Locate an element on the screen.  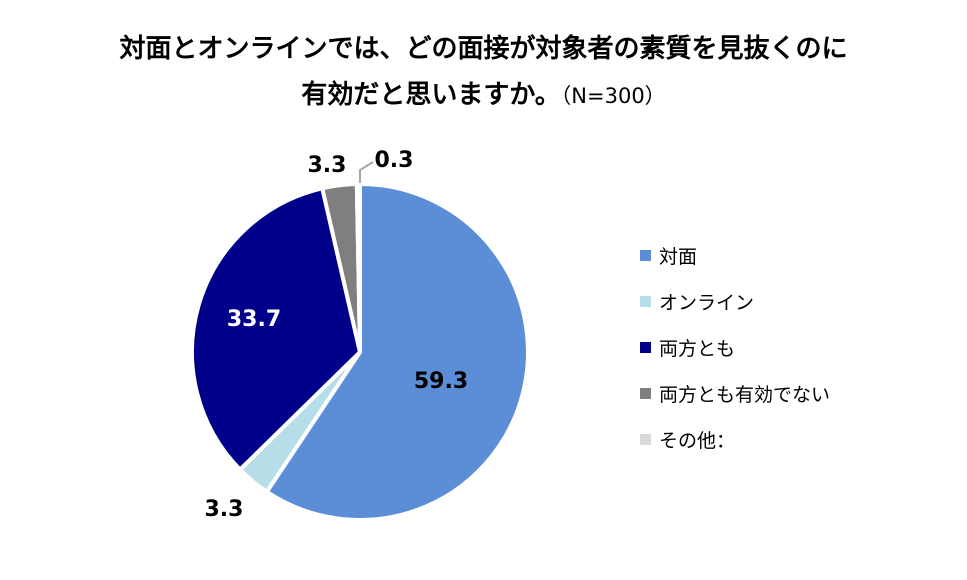
pie-slice-other is located at coordinates (358, 268).